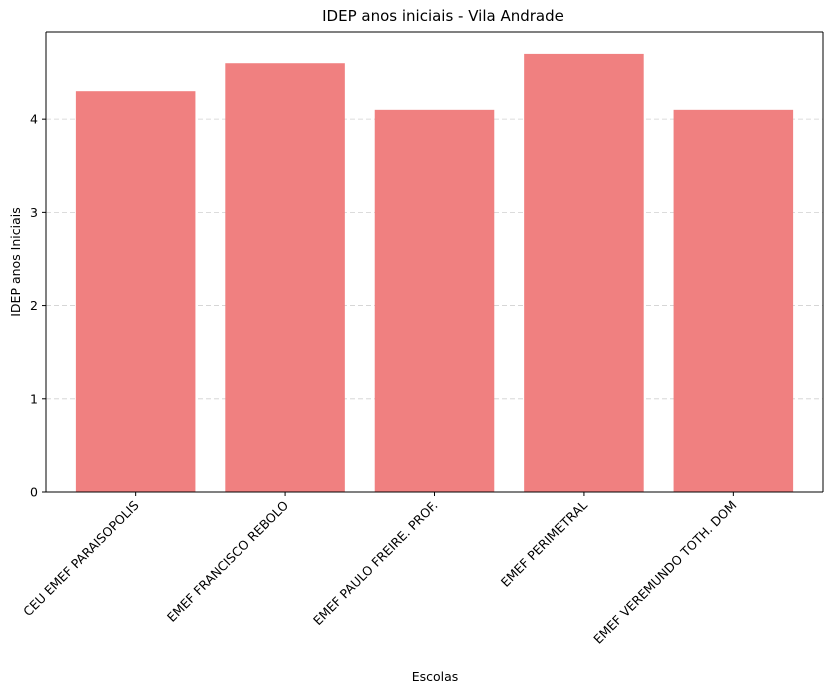  Describe the element at coordinates (15, 262) in the screenshot. I see `y-axis-label: IDEP anos Iniciais` at that location.